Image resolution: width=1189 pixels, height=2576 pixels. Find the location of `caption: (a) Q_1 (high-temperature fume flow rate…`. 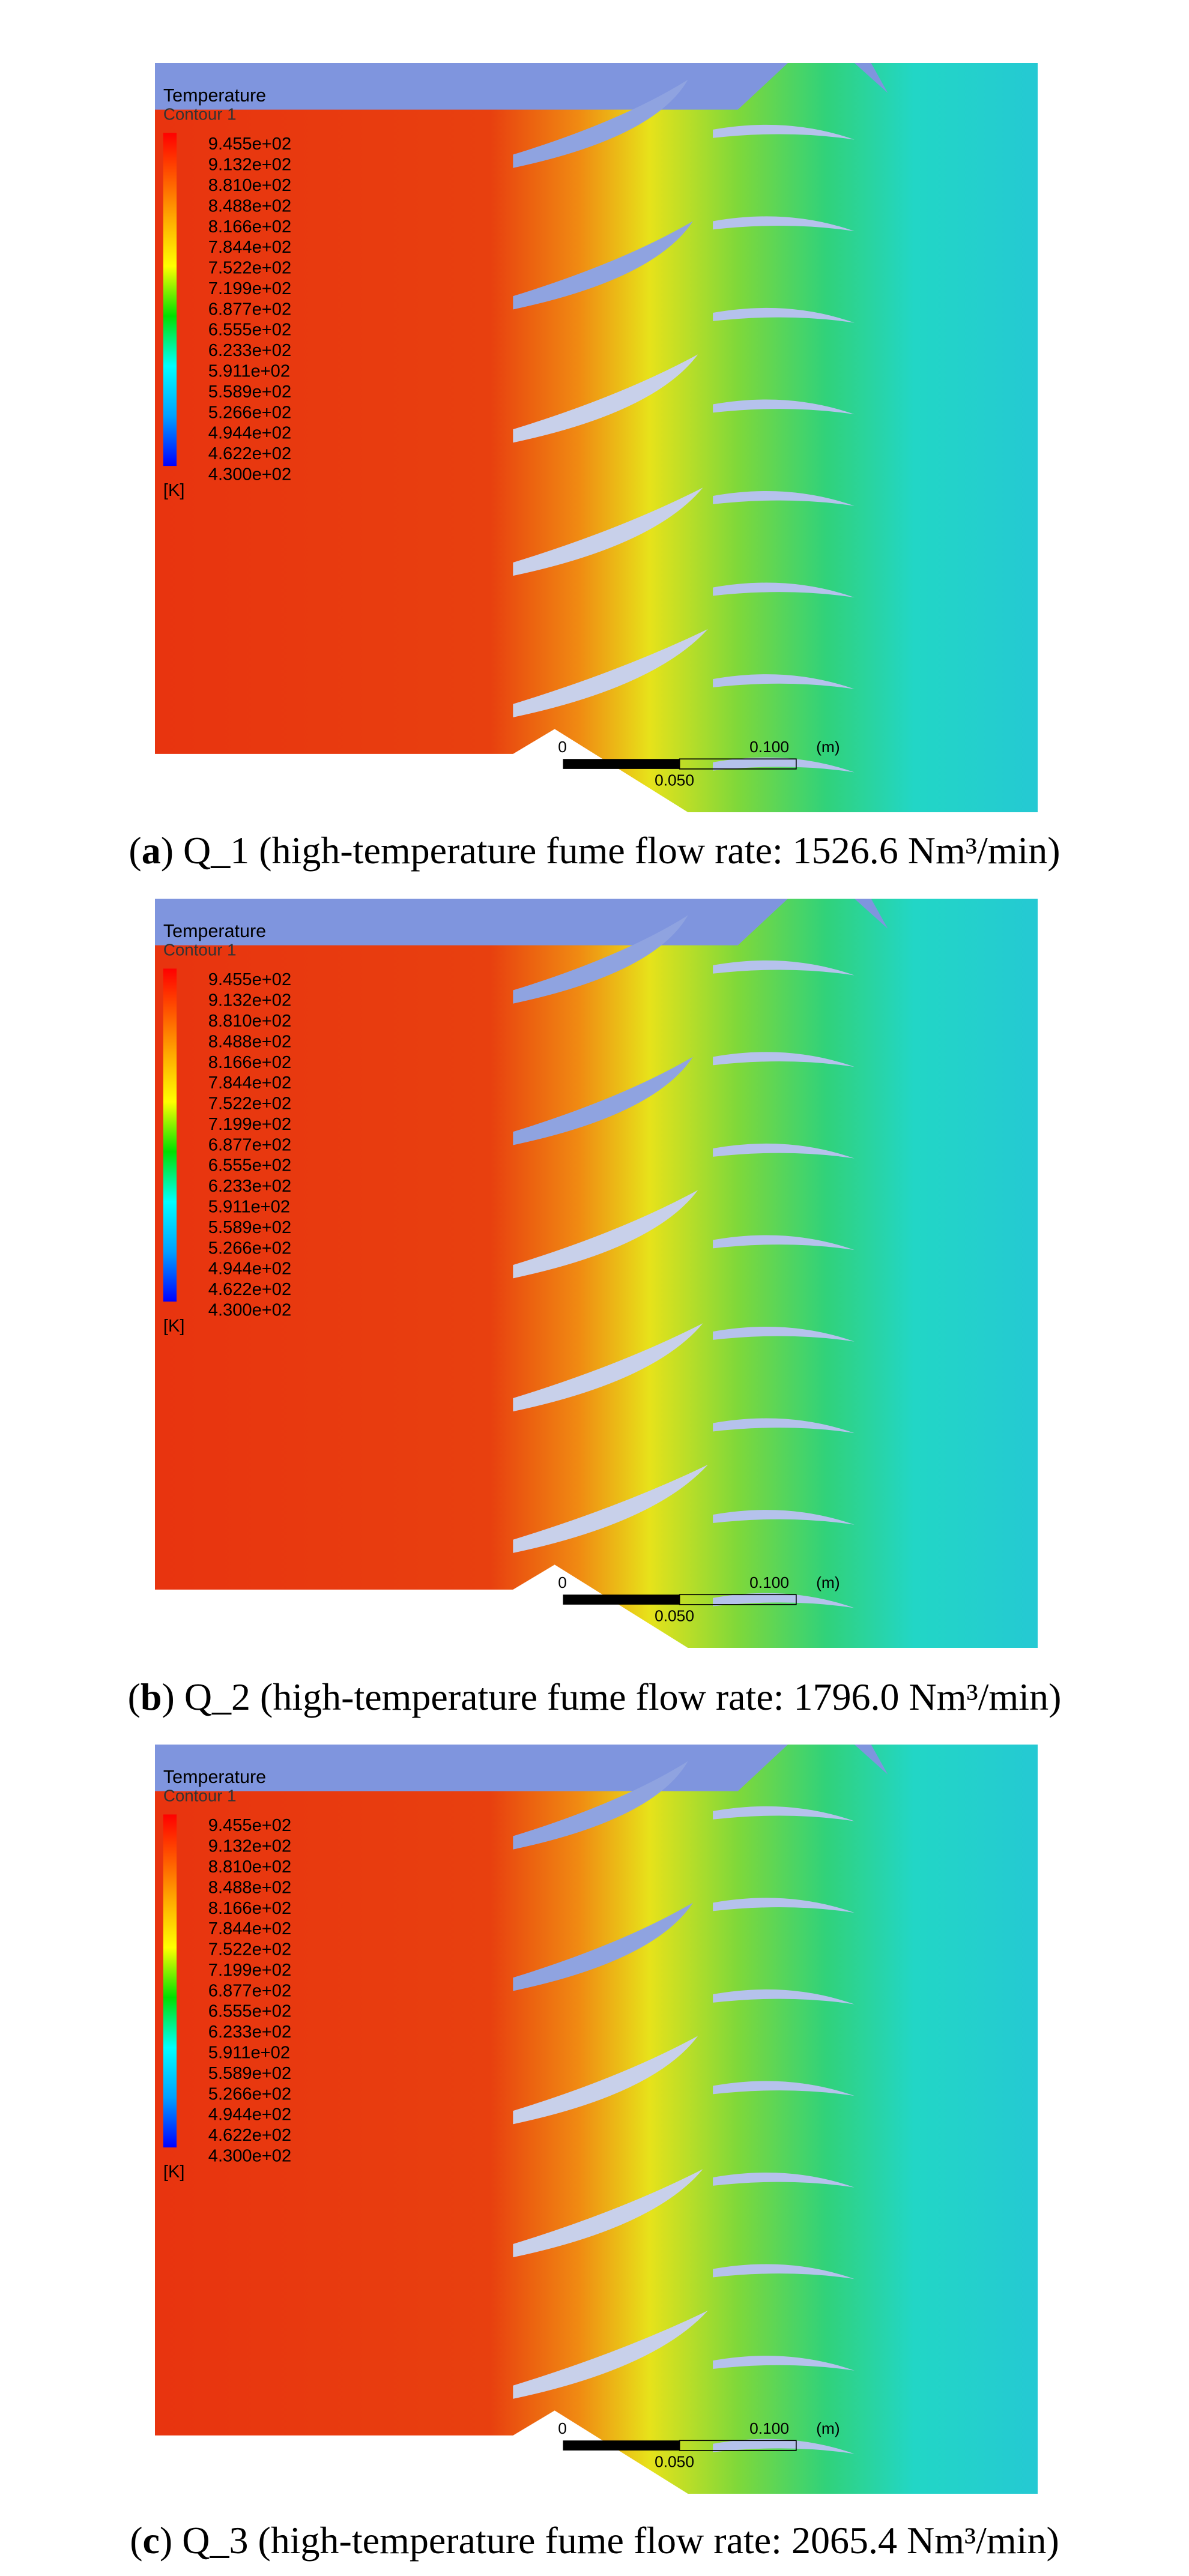

caption: (a) Q_1 (high-temperature fume flow rate… is located at coordinates (594, 850).